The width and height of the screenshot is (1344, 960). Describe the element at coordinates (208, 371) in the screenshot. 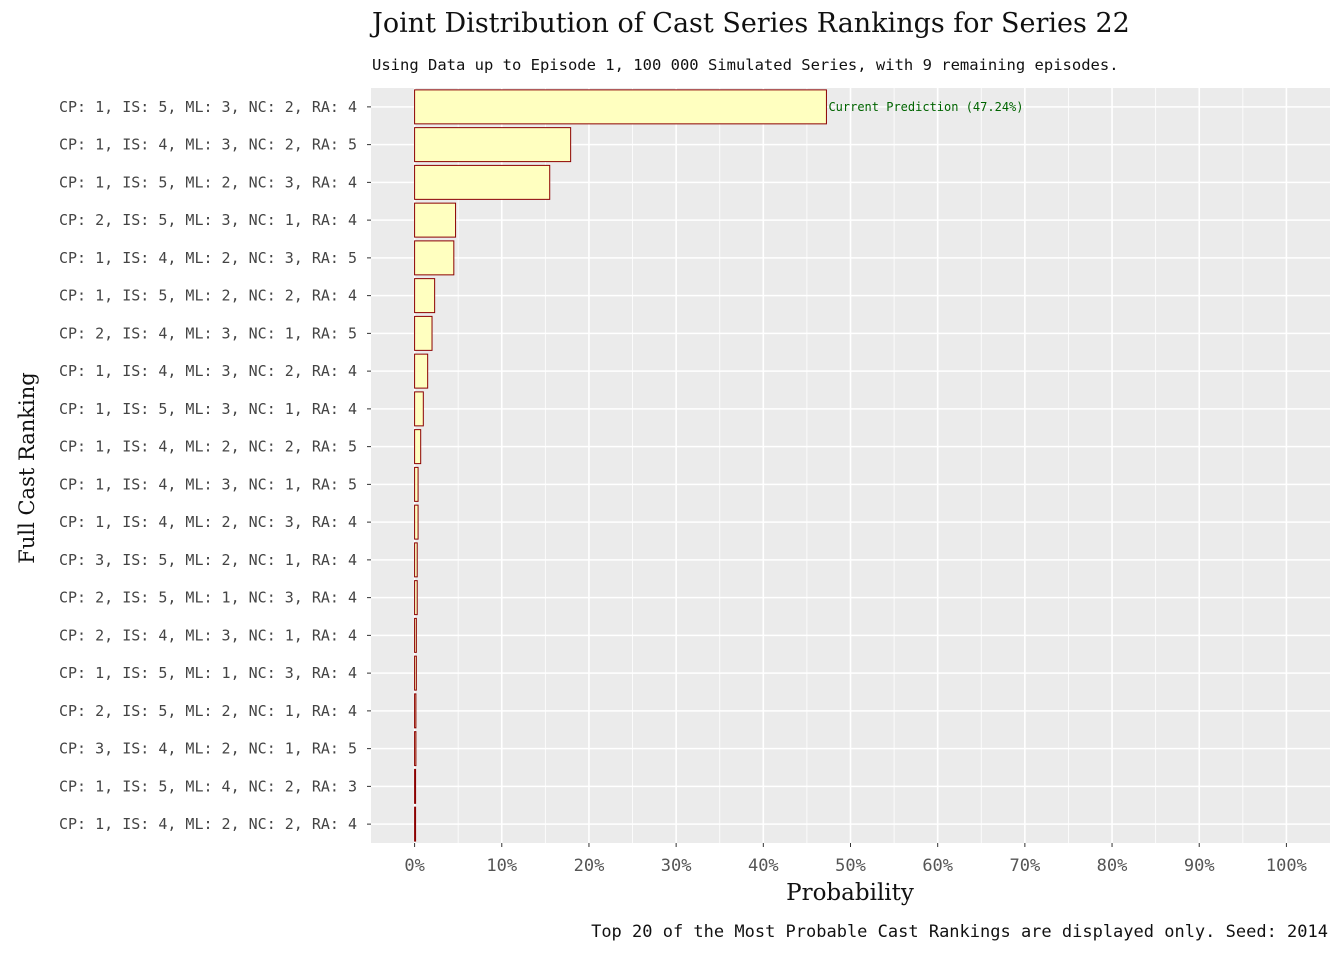

I see `y-tick-label: CP: 1, IS: 4, ML: 3, NC: 2, RA: 4` at that location.